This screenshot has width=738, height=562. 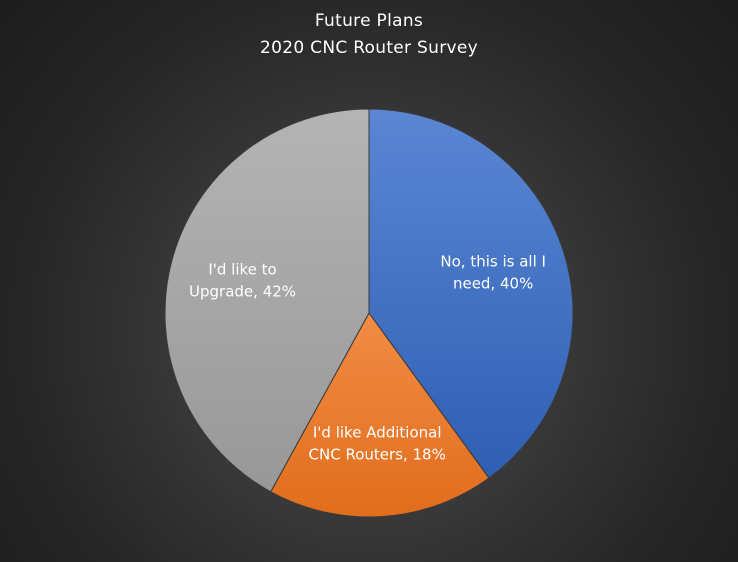 I want to click on pie-slice-i-d-like-additional-cnc-routers, so click(x=380, y=415).